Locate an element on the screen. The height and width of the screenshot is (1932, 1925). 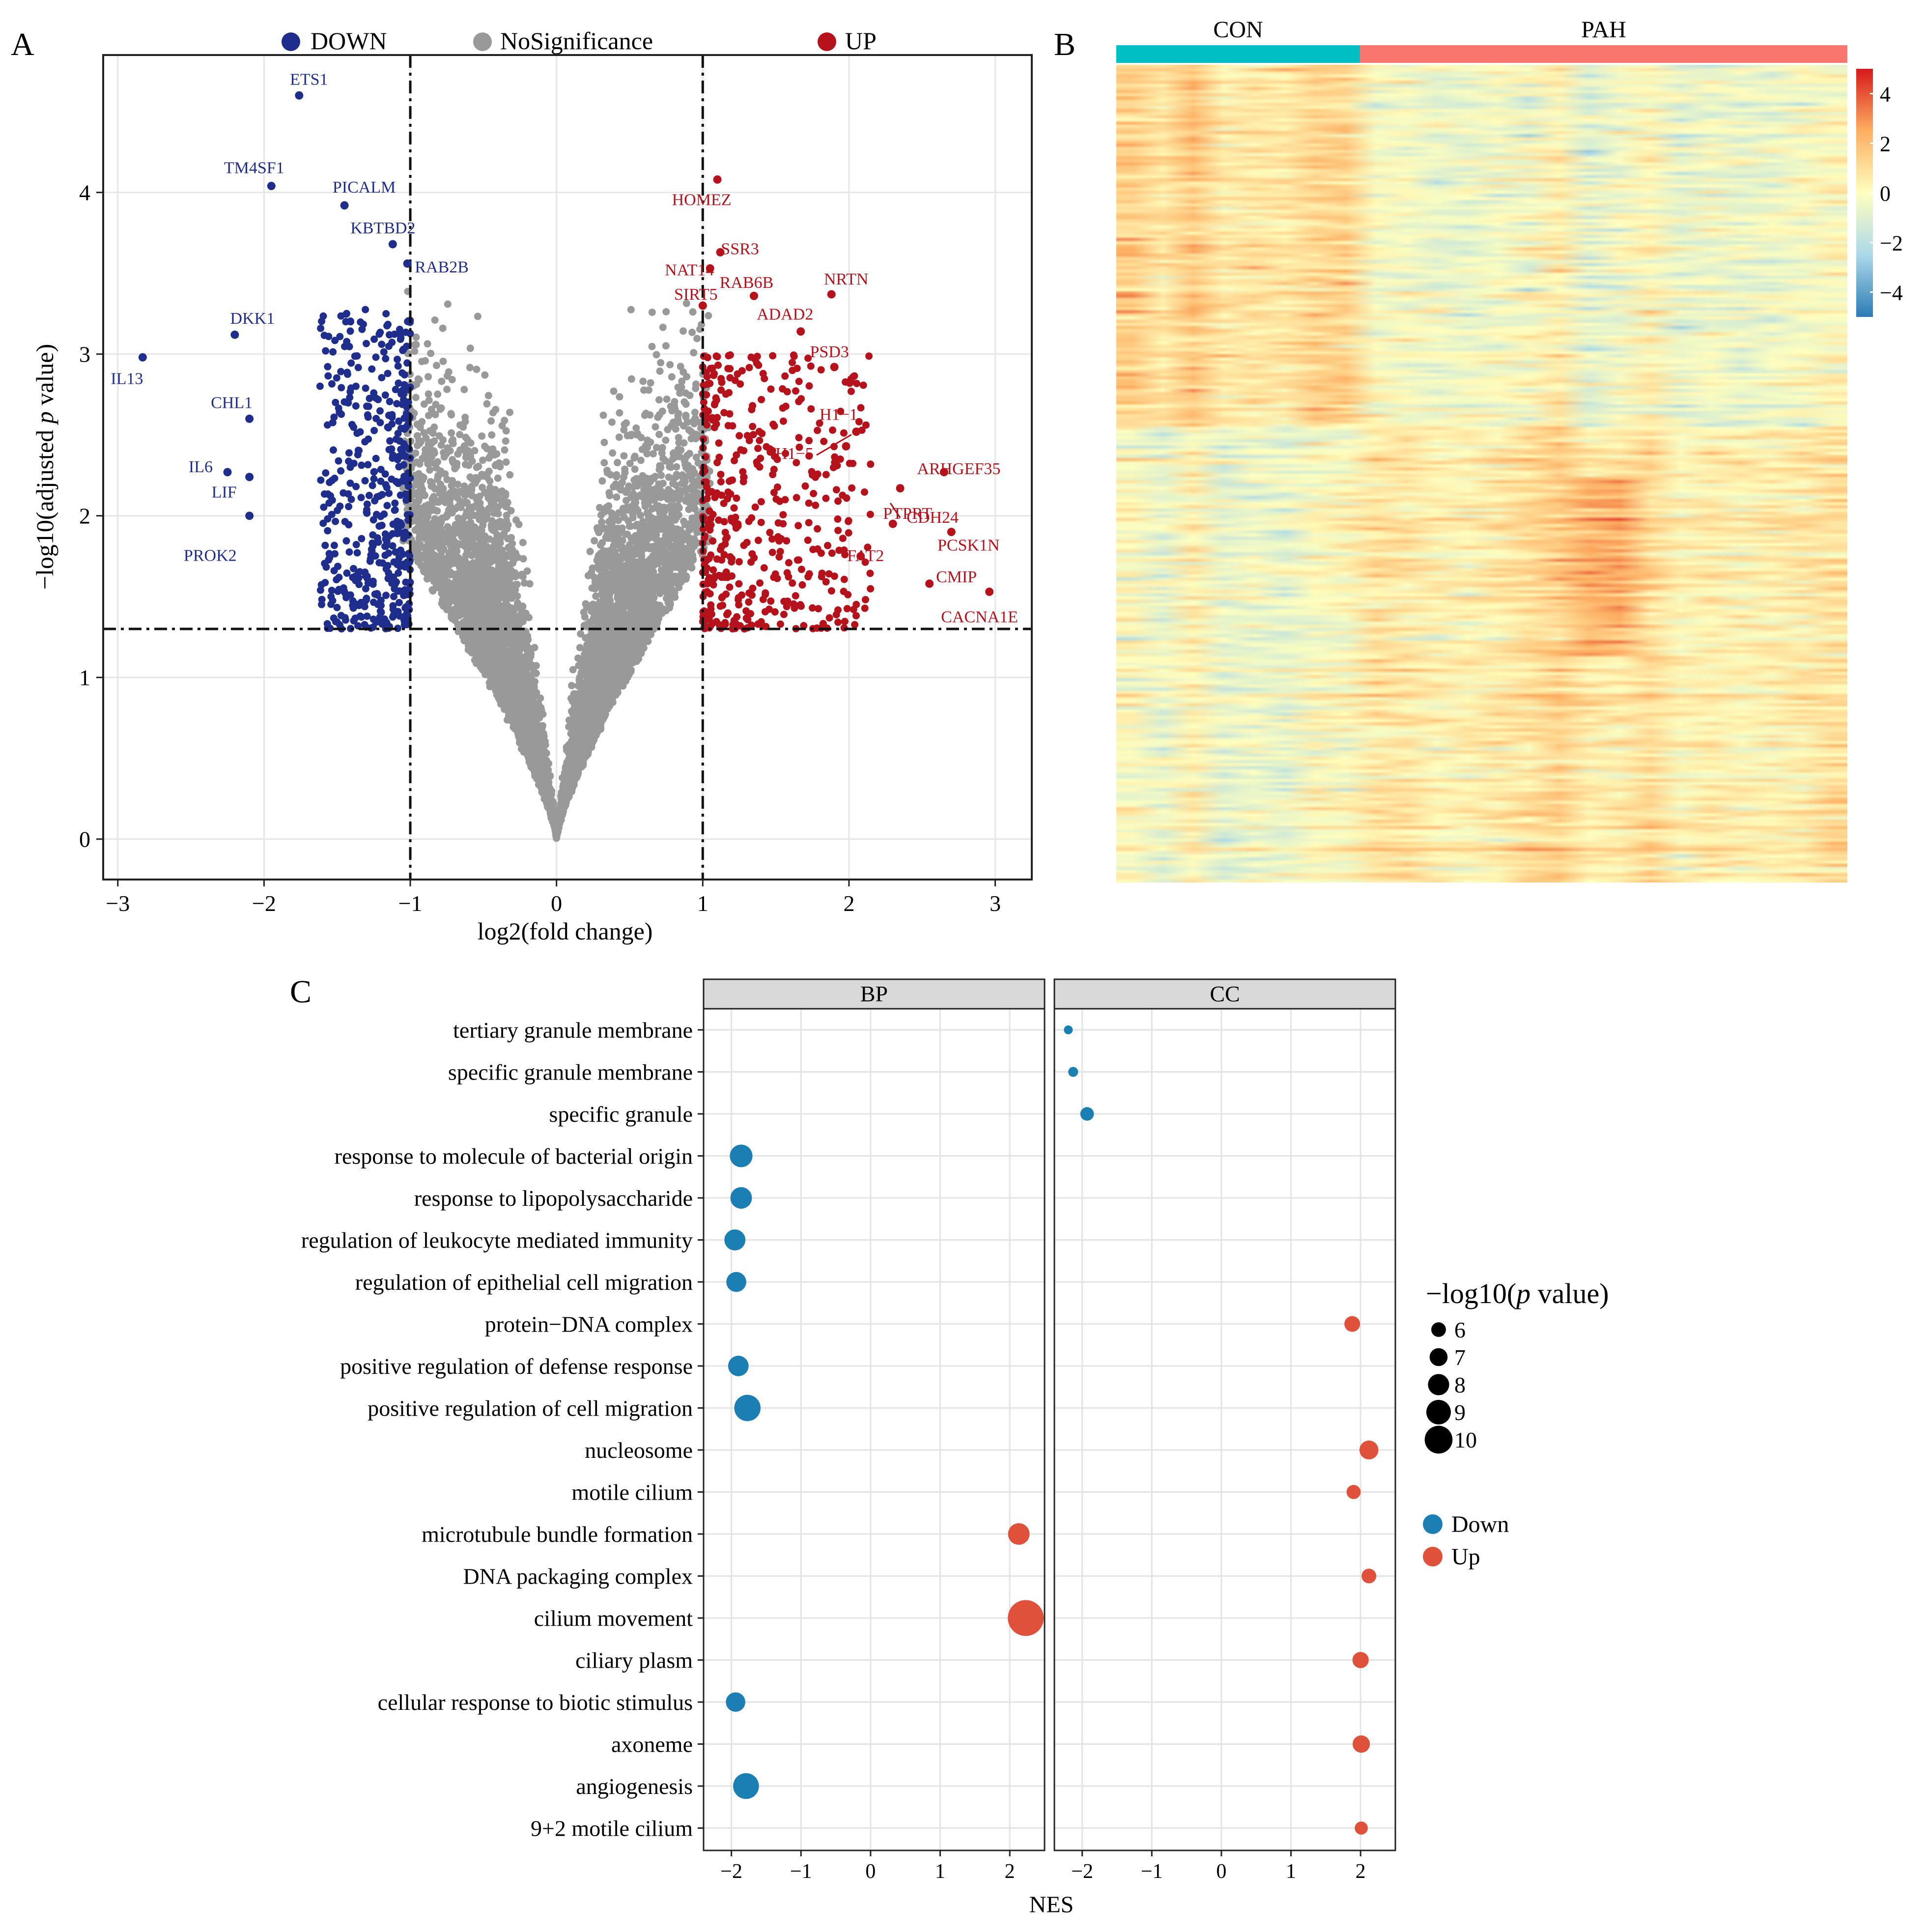
gsea-x-tick-label: −1 is located at coordinates (801, 1871).